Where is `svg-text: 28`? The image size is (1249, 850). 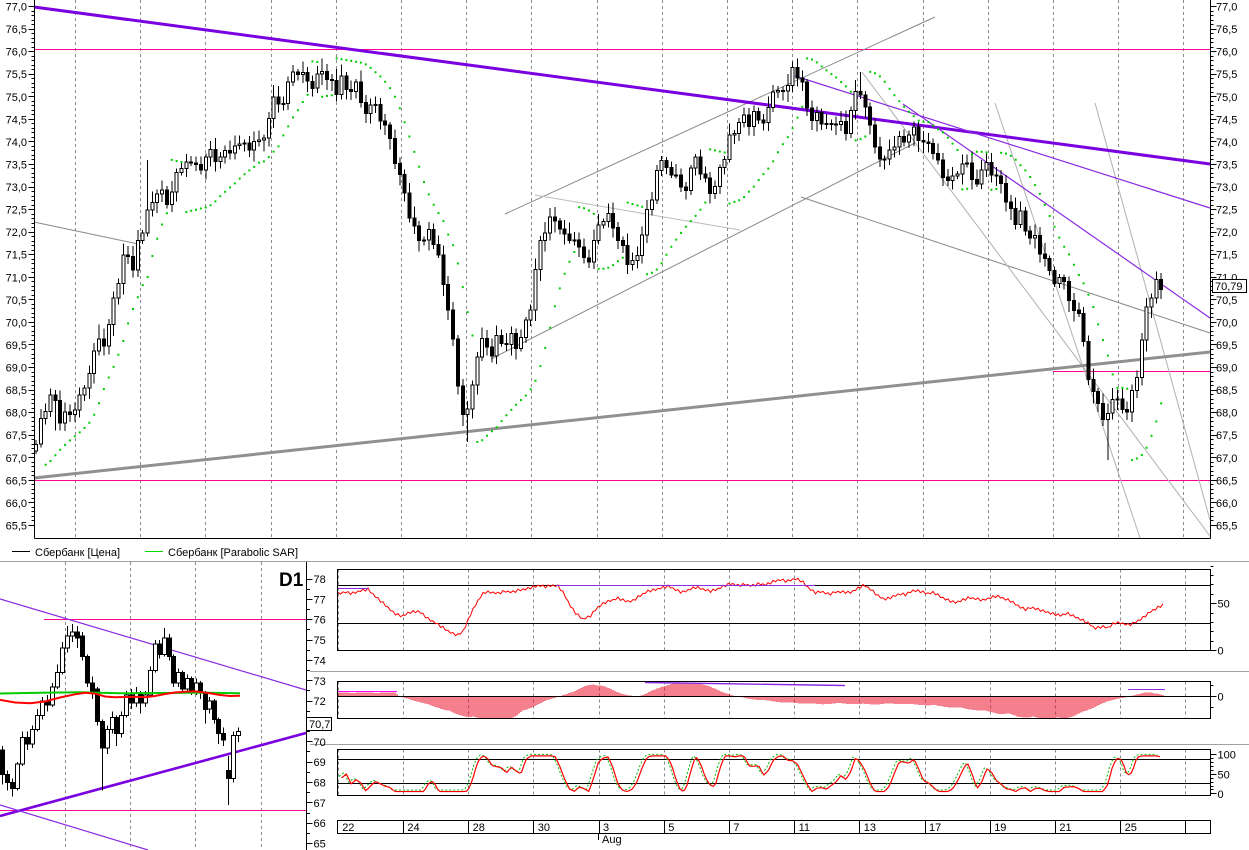 svg-text: 28 is located at coordinates (479, 828).